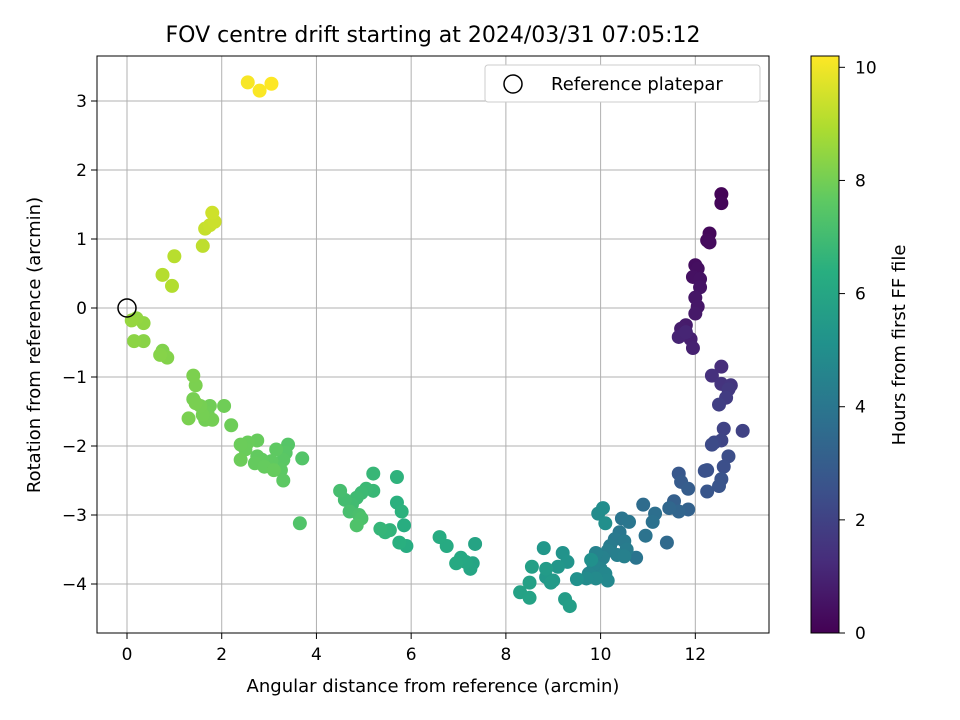 The image size is (960, 720). Describe the element at coordinates (860, 181) in the screenshot. I see `colorbar-tick-label: 8` at that location.